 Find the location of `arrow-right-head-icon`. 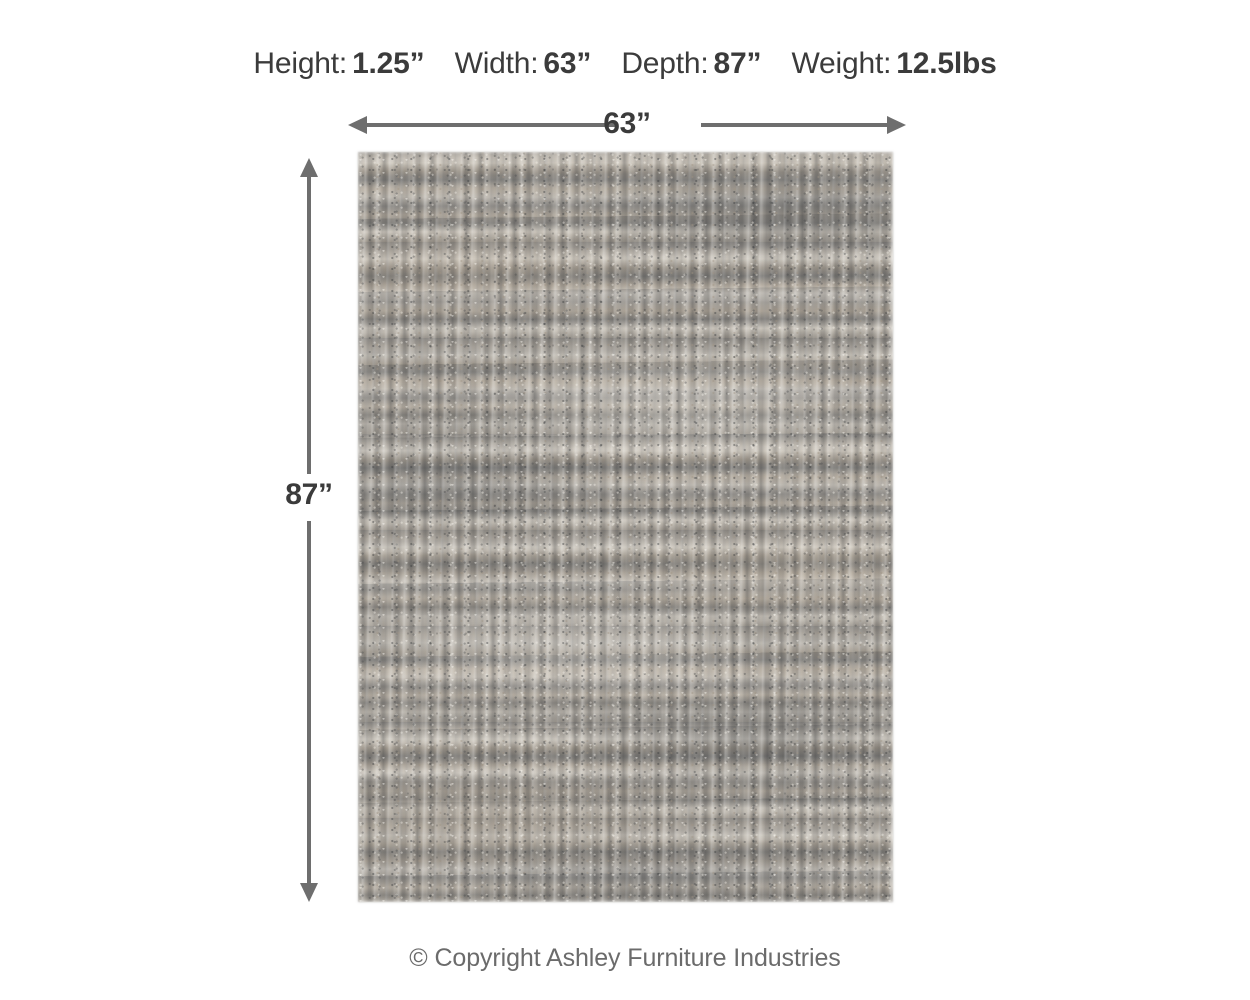

arrow-right-head-icon is located at coordinates (896, 125).